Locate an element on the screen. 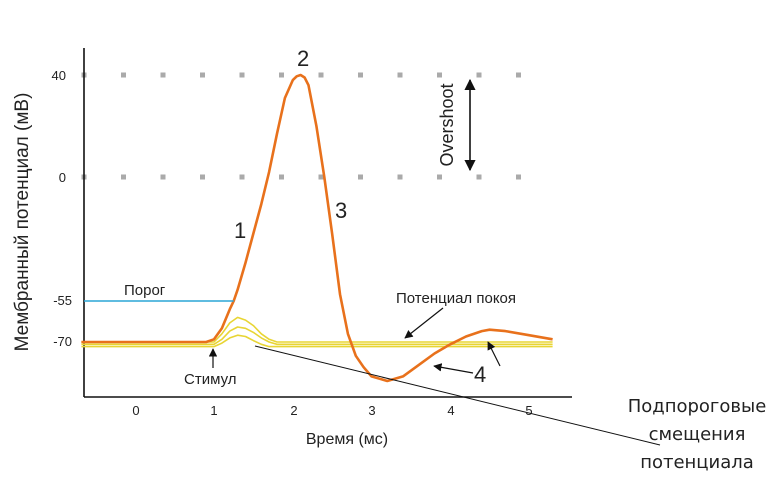  resting-potential-label: Потенциал покоя is located at coordinates (456, 298).